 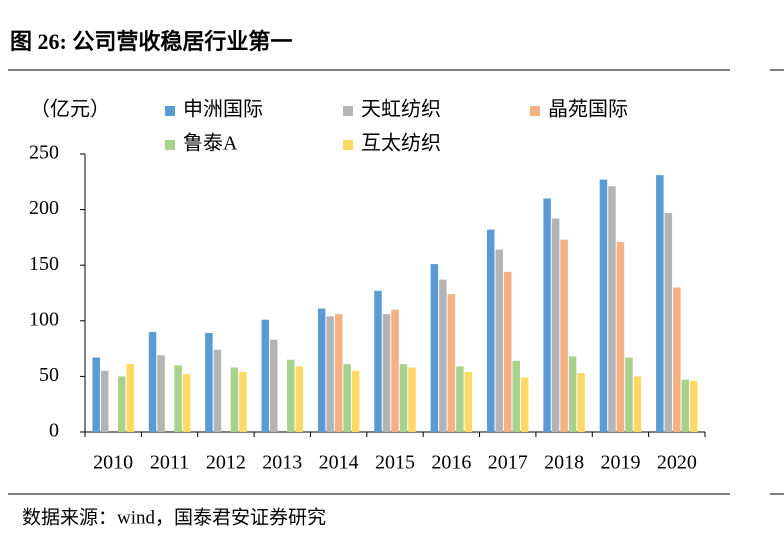 I want to click on legend-label: 鲁泰A, so click(x=210, y=143).